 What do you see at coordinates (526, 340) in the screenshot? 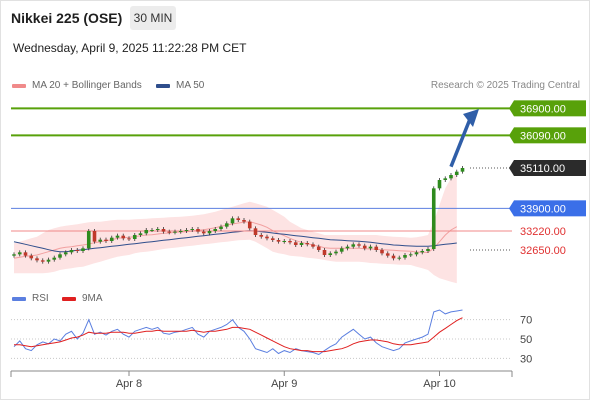
I see `rsi-tick-label: 50` at bounding box center [526, 340].